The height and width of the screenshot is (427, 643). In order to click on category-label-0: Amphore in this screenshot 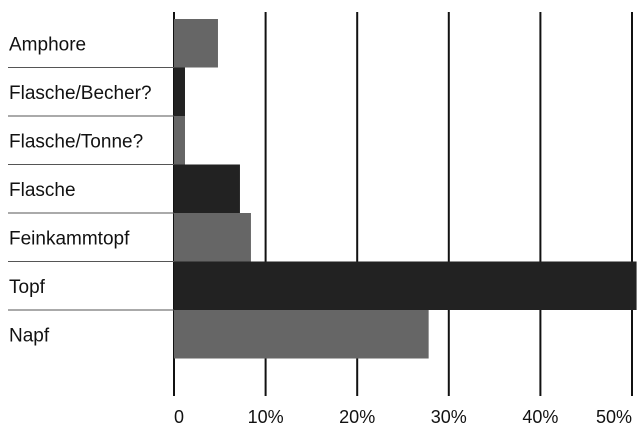, I will do `click(47, 44)`.